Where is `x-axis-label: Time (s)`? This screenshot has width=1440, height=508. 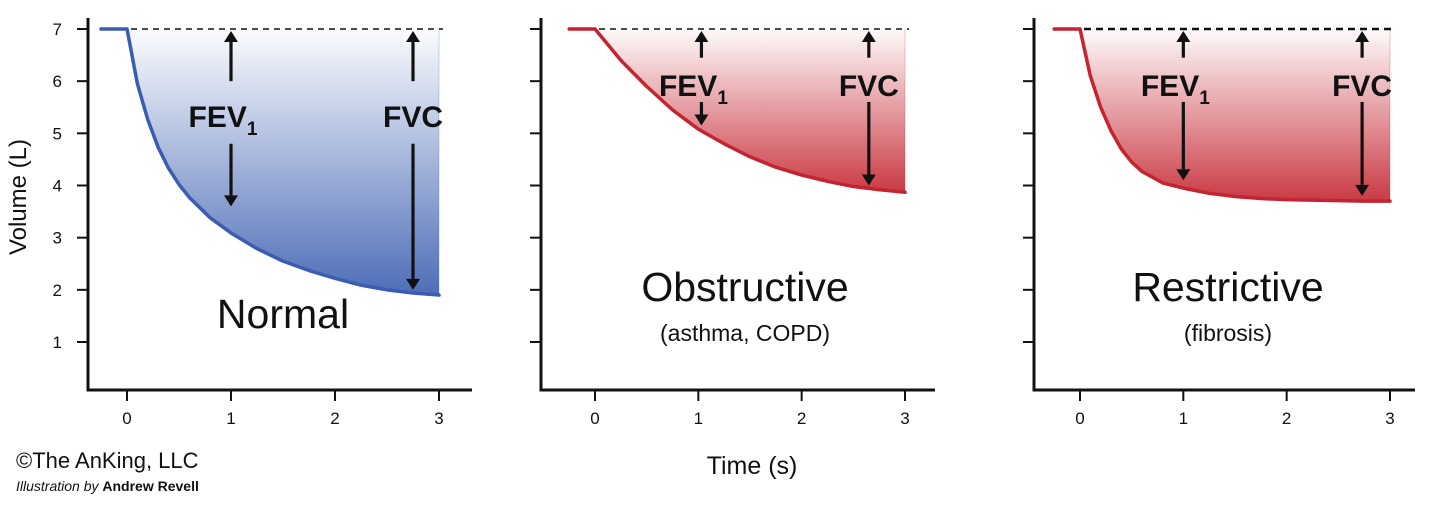 x-axis-label: Time (s) is located at coordinates (752, 466).